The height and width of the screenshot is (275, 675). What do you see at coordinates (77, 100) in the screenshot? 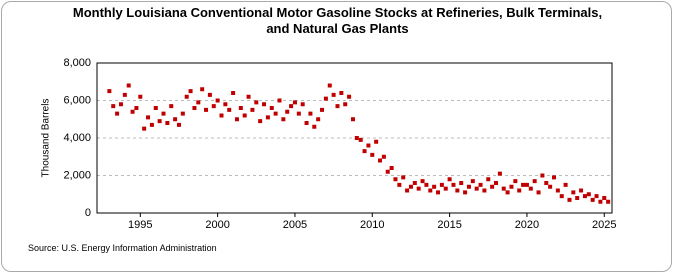
I see `y-tick-label: 6,000` at bounding box center [77, 100].